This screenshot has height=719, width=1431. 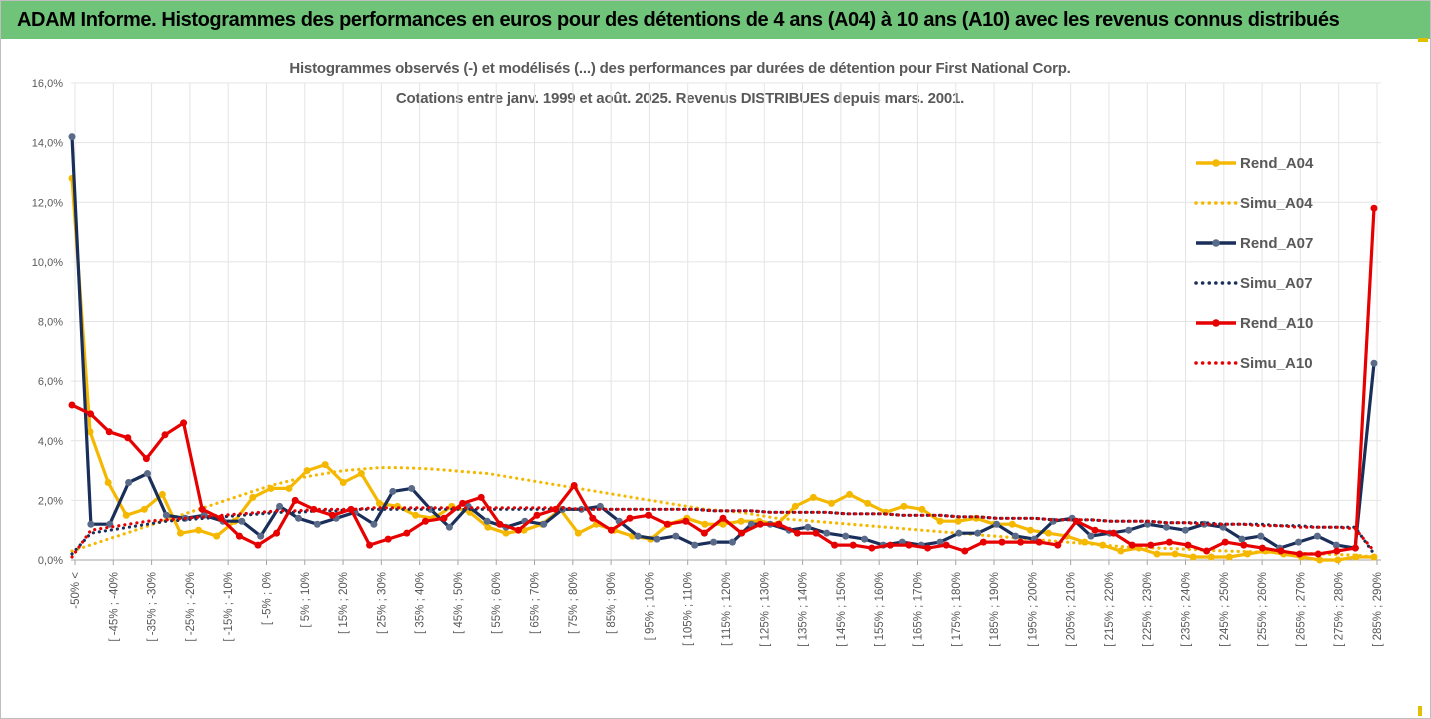 I want to click on x-tick-label: [ 275% ; 280%, so click(x=1340, y=609).